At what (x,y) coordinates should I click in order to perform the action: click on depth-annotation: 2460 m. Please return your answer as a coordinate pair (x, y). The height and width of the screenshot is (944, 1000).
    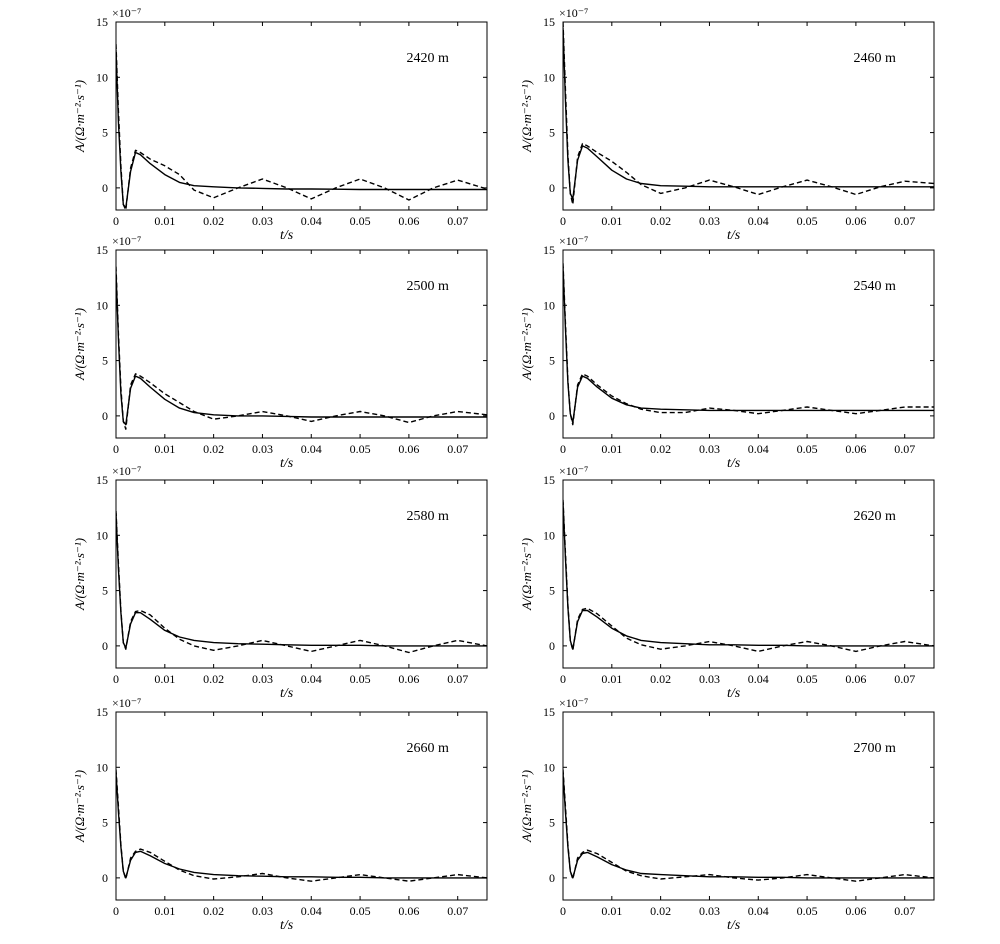
    Looking at the image, I should click on (874, 58).